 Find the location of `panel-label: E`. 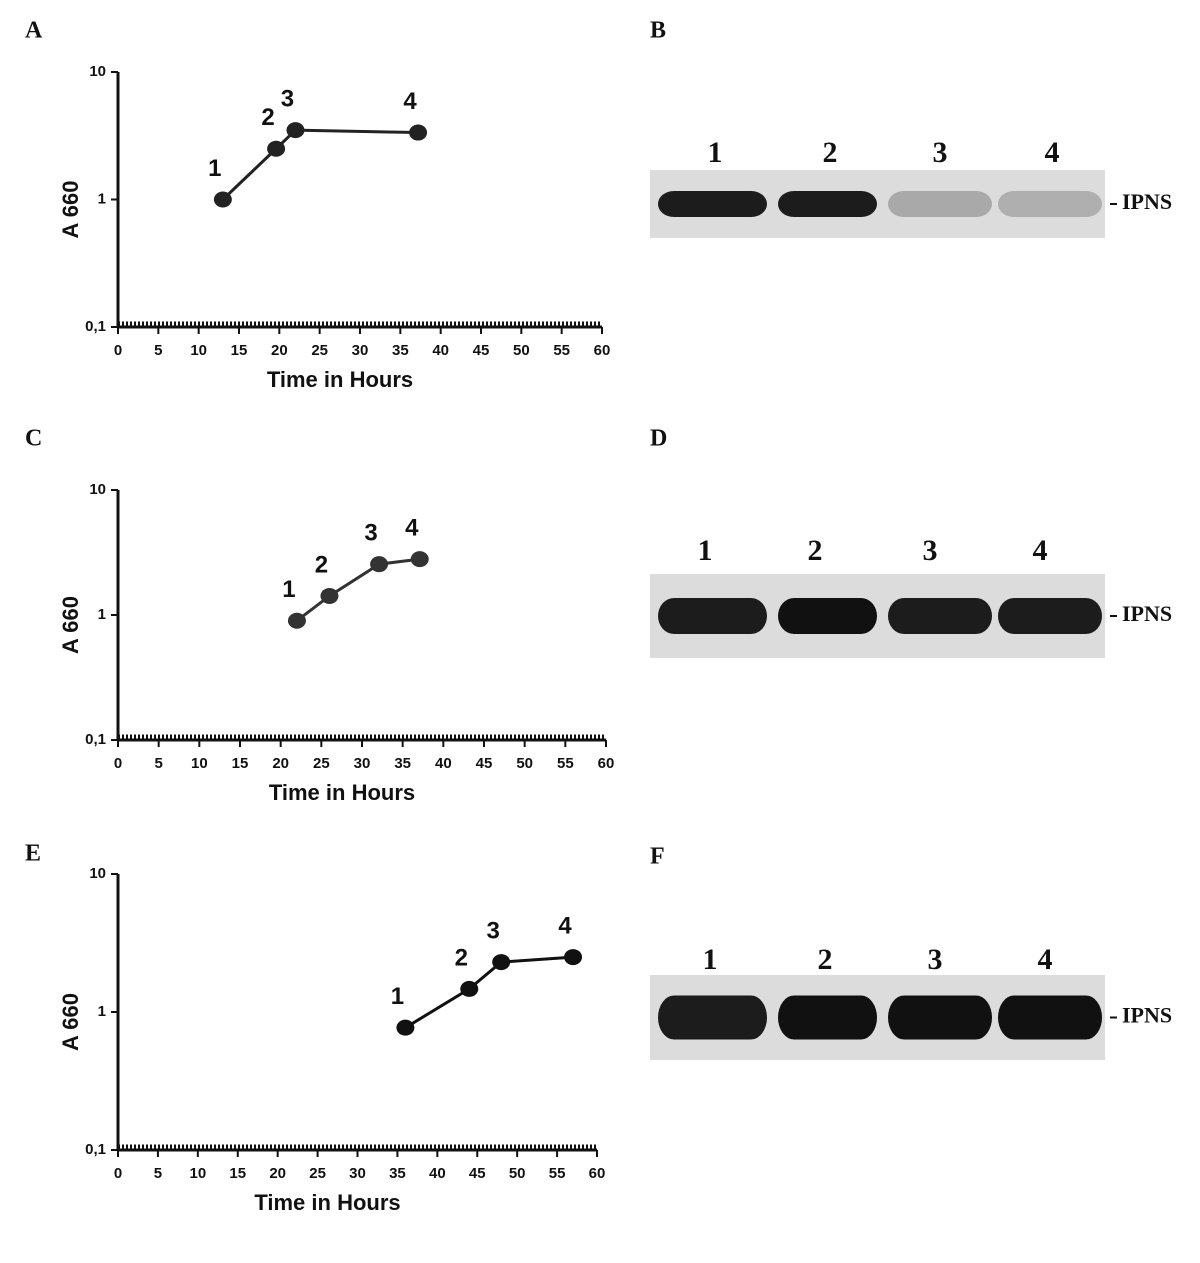

panel-label: E is located at coordinates (33, 854).